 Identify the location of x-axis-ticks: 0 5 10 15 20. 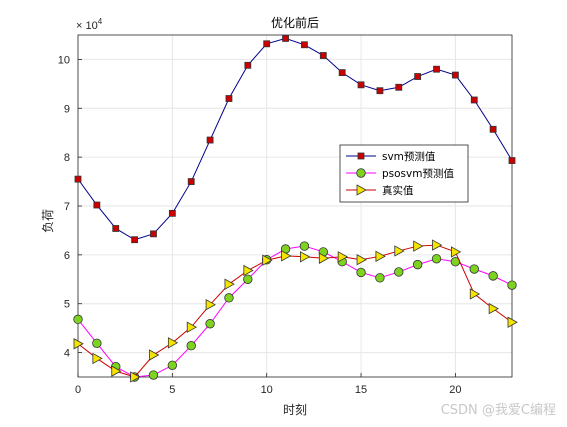
(268, 384).